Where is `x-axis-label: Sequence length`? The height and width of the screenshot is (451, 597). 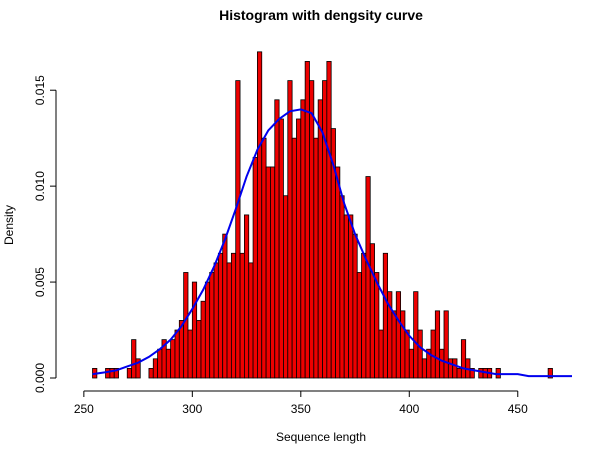 x-axis-label: Sequence length is located at coordinates (321, 437).